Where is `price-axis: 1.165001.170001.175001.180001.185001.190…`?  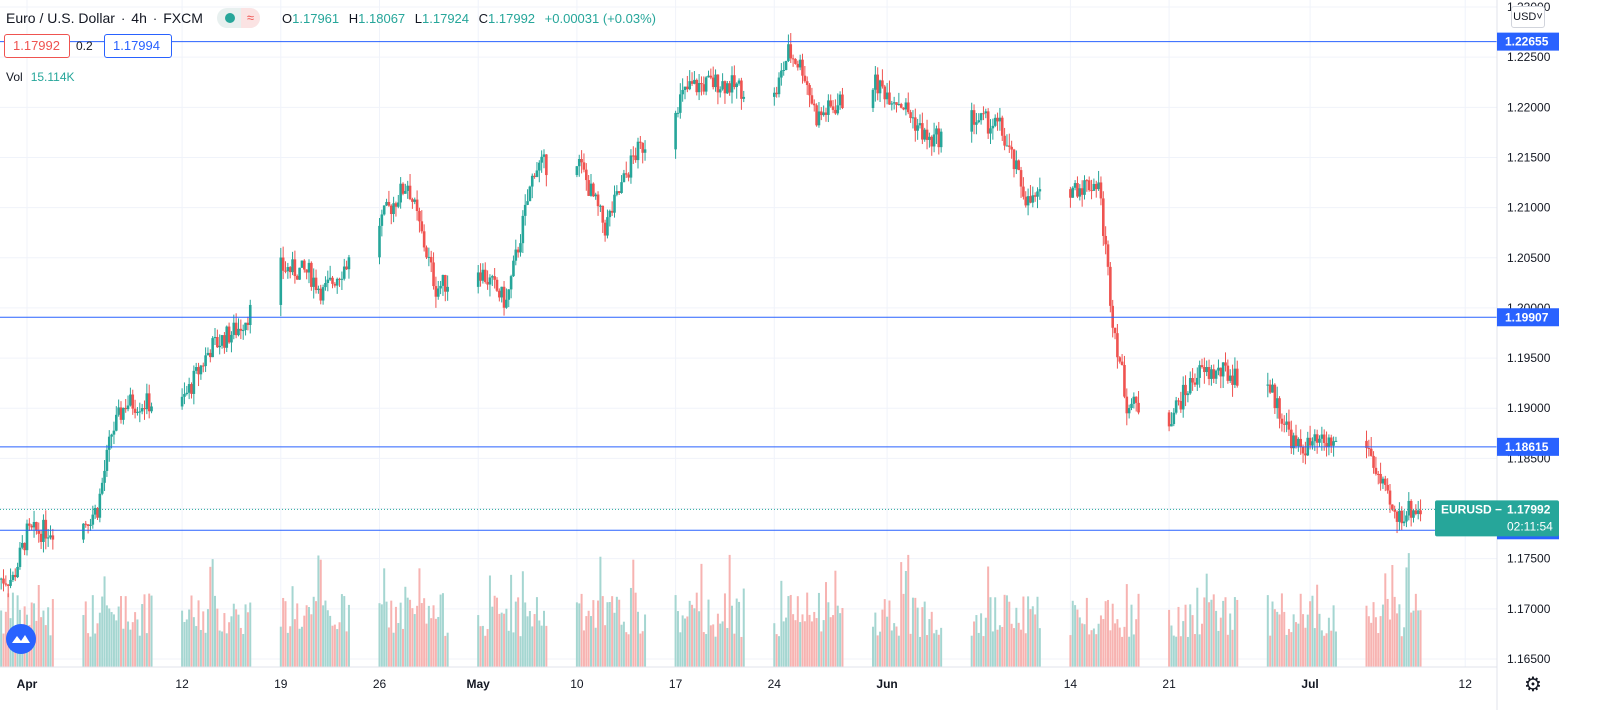 price-axis: 1.165001.170001.175001.180001.185001.190… is located at coordinates (1529, 333).